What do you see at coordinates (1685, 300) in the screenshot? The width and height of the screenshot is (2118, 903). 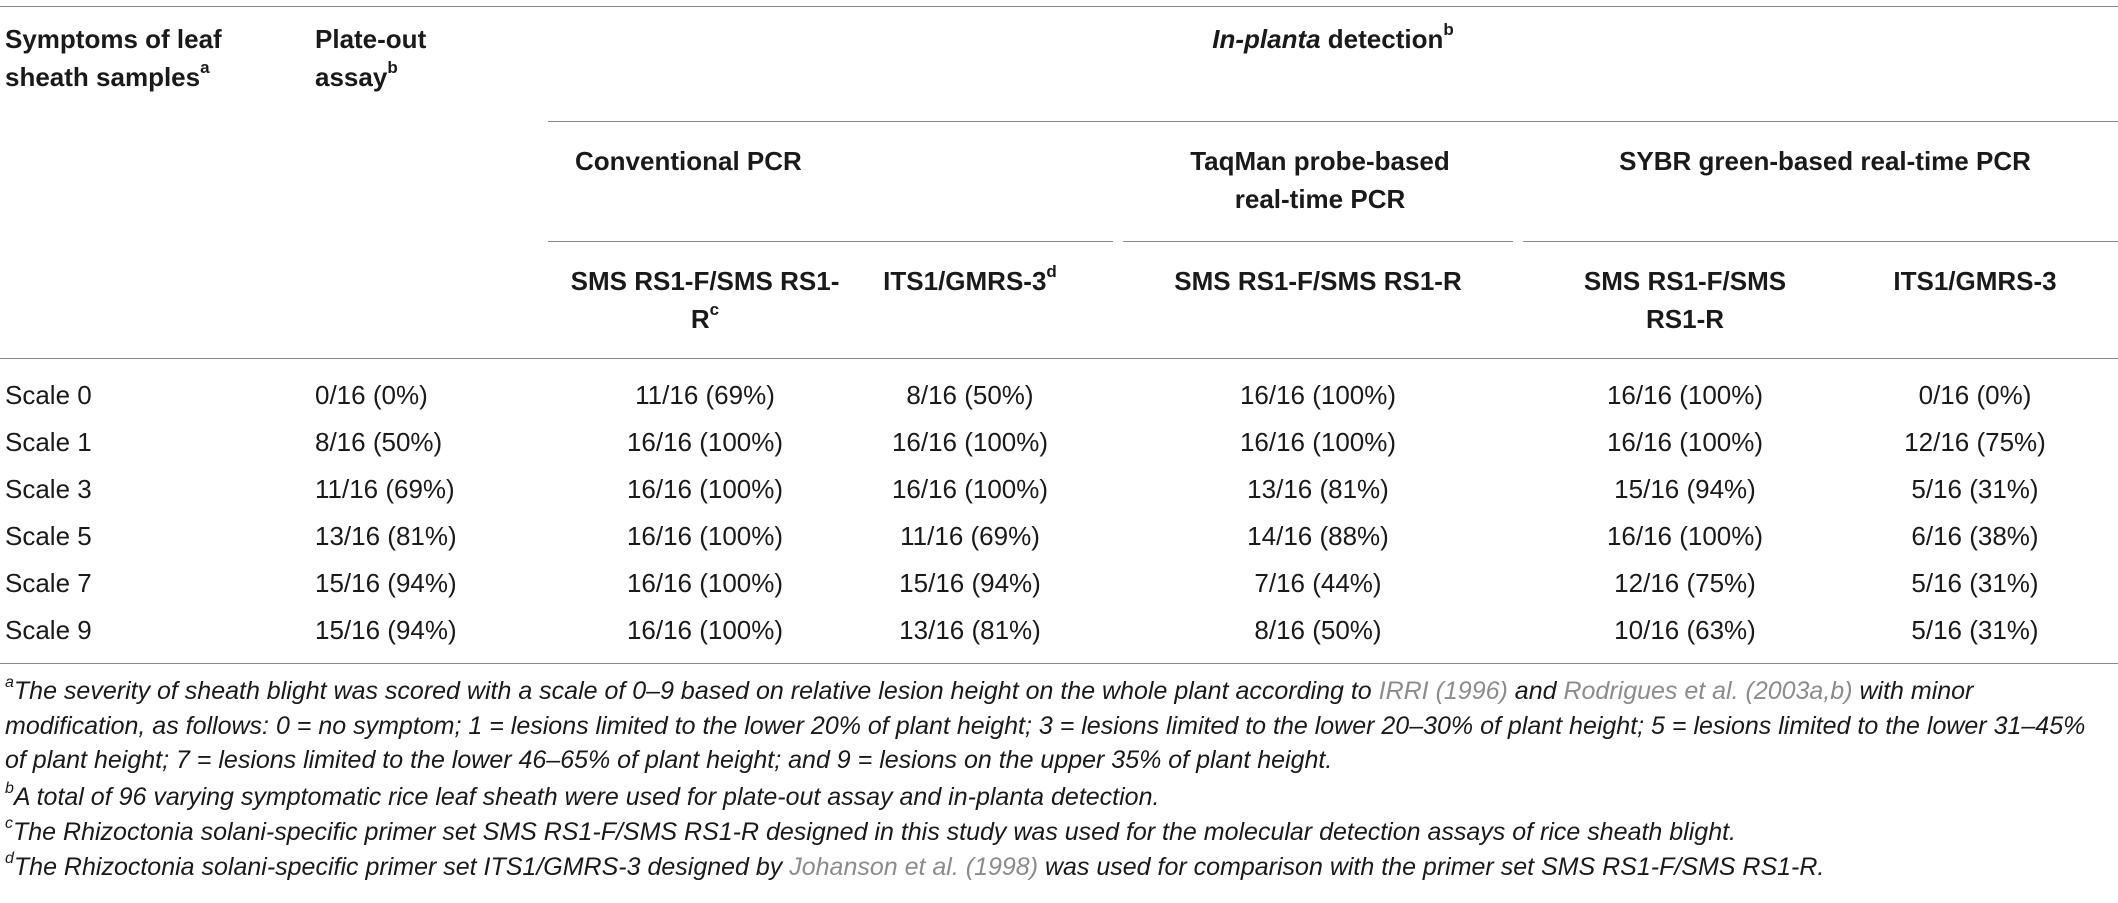 I see `header-primer-sybr-sms: SMS RS1-F/SMS RS1-R` at bounding box center [1685, 300].